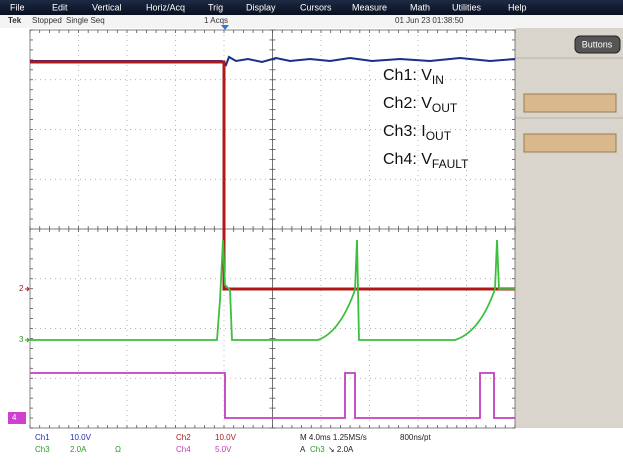 The height and width of the screenshot is (465, 623). Describe the element at coordinates (226, 437) in the screenshot. I see `ch2-scale: 10.0V` at that location.